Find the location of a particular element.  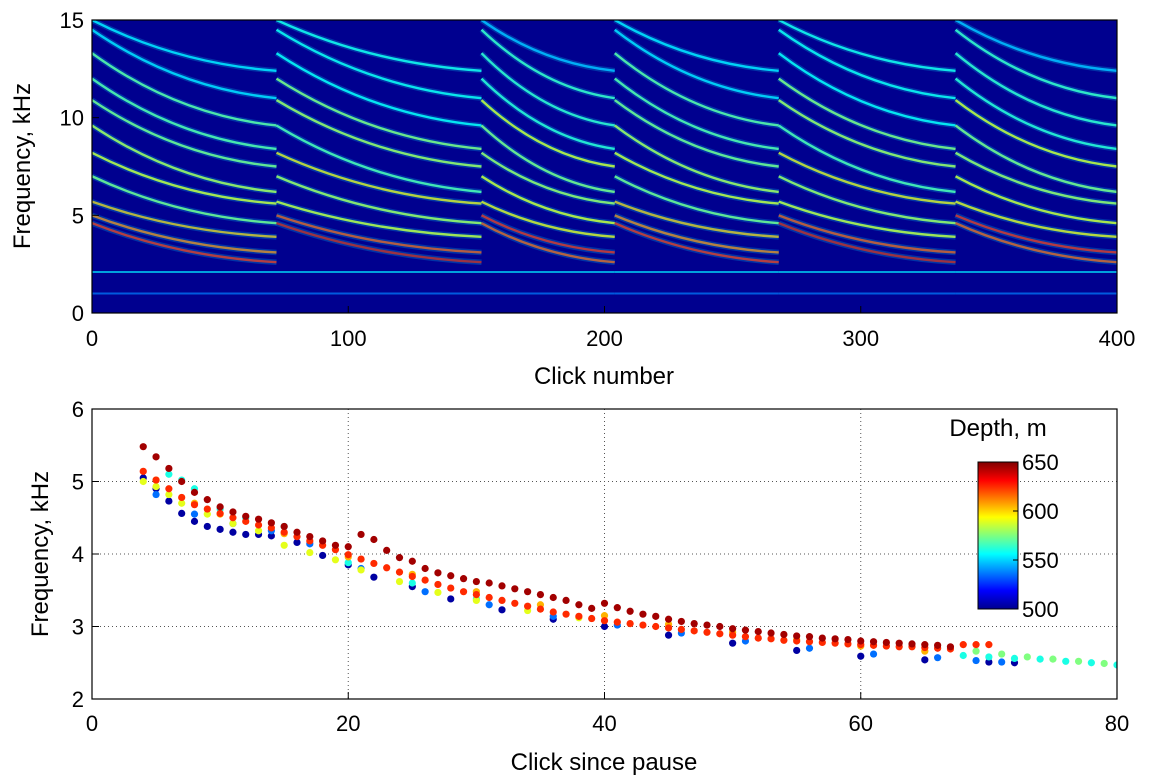

depth-series is located at coordinates (1040, 657).